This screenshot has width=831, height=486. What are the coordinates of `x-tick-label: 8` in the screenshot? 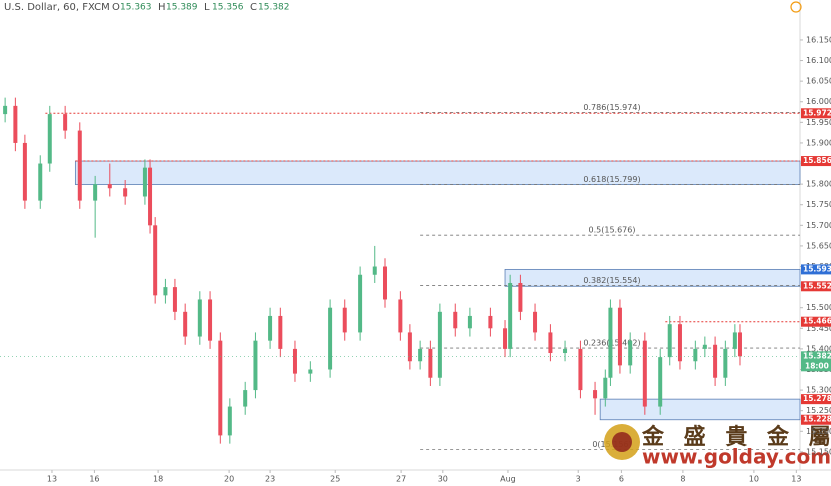 It's located at (682, 479).